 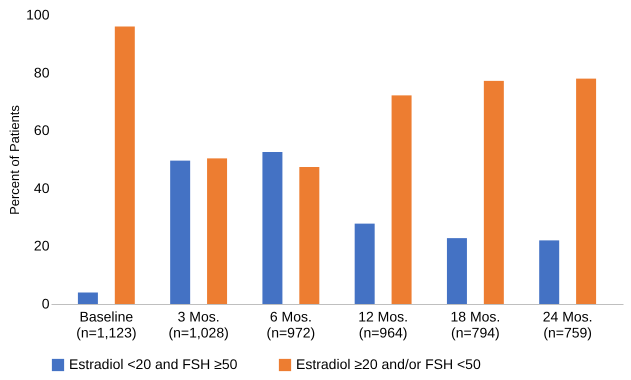 What do you see at coordinates (38, 14) in the screenshot?
I see `y-tick-label: 100` at bounding box center [38, 14].